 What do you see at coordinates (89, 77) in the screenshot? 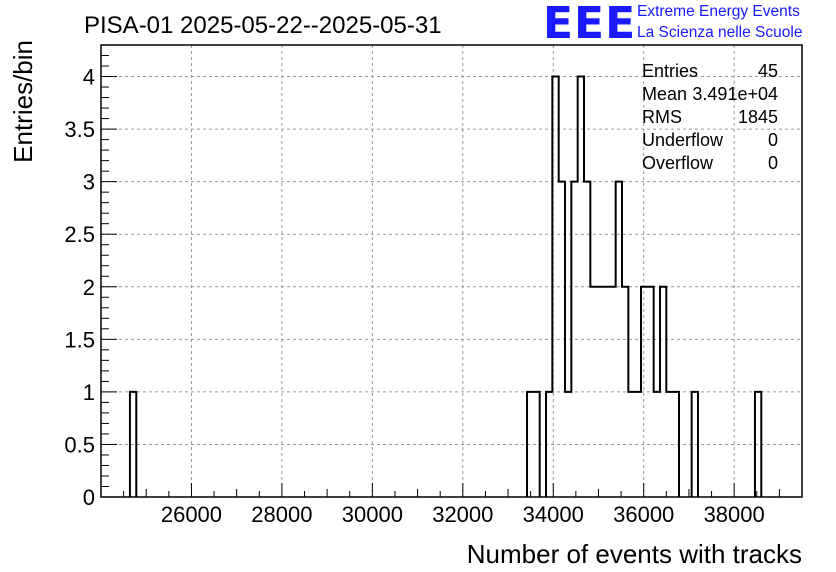
I see `y-tick-label: 4` at bounding box center [89, 77].